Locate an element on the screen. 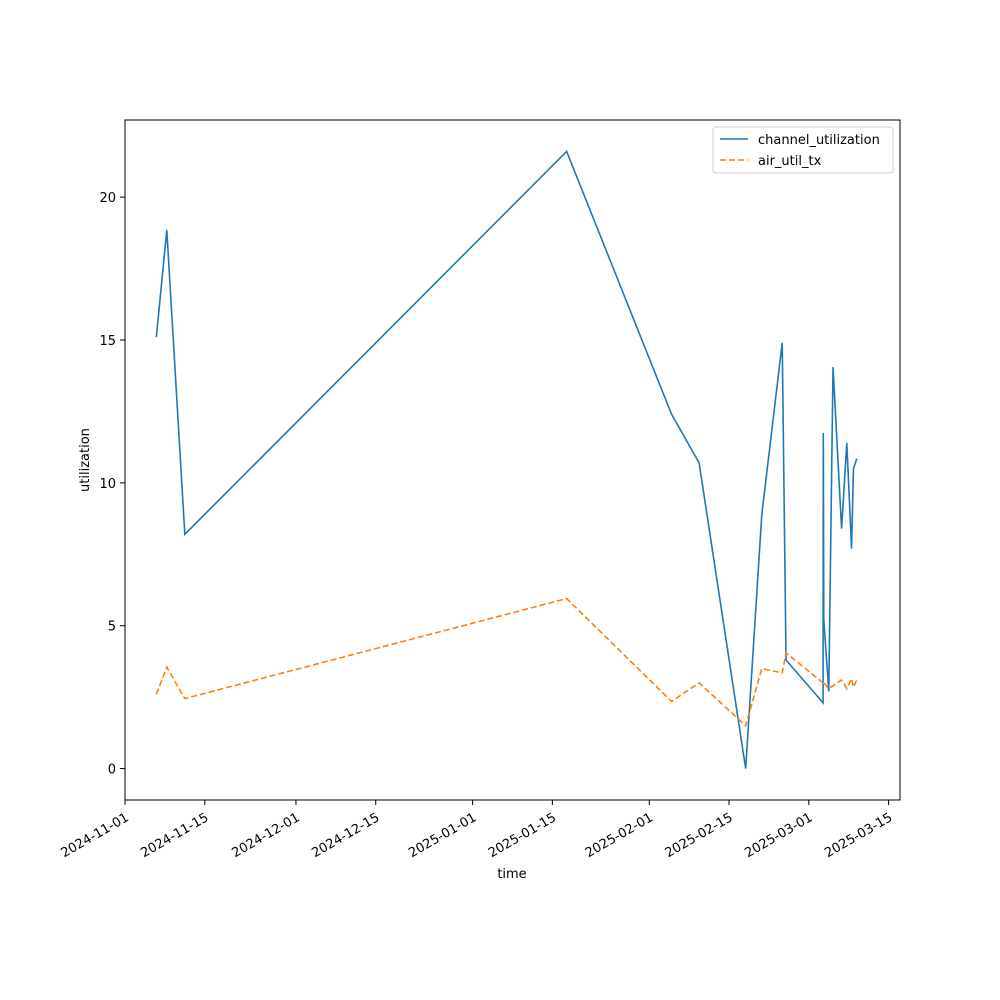 This screenshot has width=1000, height=1000. x-axis-label: time is located at coordinates (511, 874).